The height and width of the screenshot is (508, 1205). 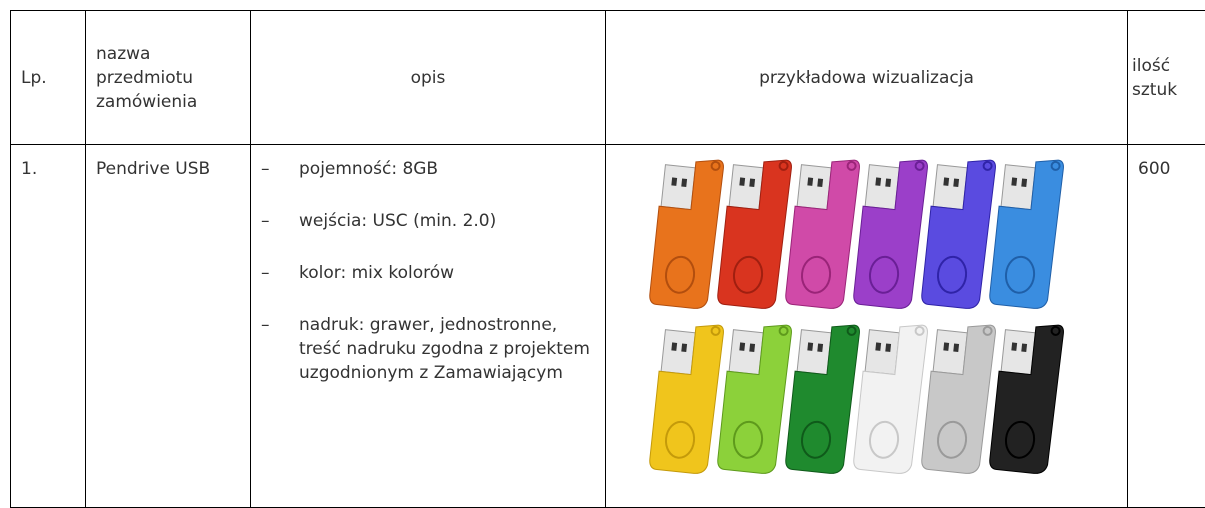 What do you see at coordinates (48, 78) in the screenshot?
I see `header-cell: Lp.` at bounding box center [48, 78].